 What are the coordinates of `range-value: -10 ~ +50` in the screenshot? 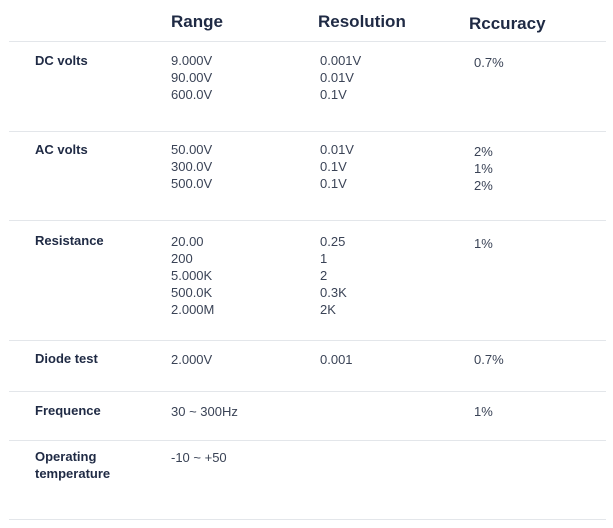 It's located at (199, 457).